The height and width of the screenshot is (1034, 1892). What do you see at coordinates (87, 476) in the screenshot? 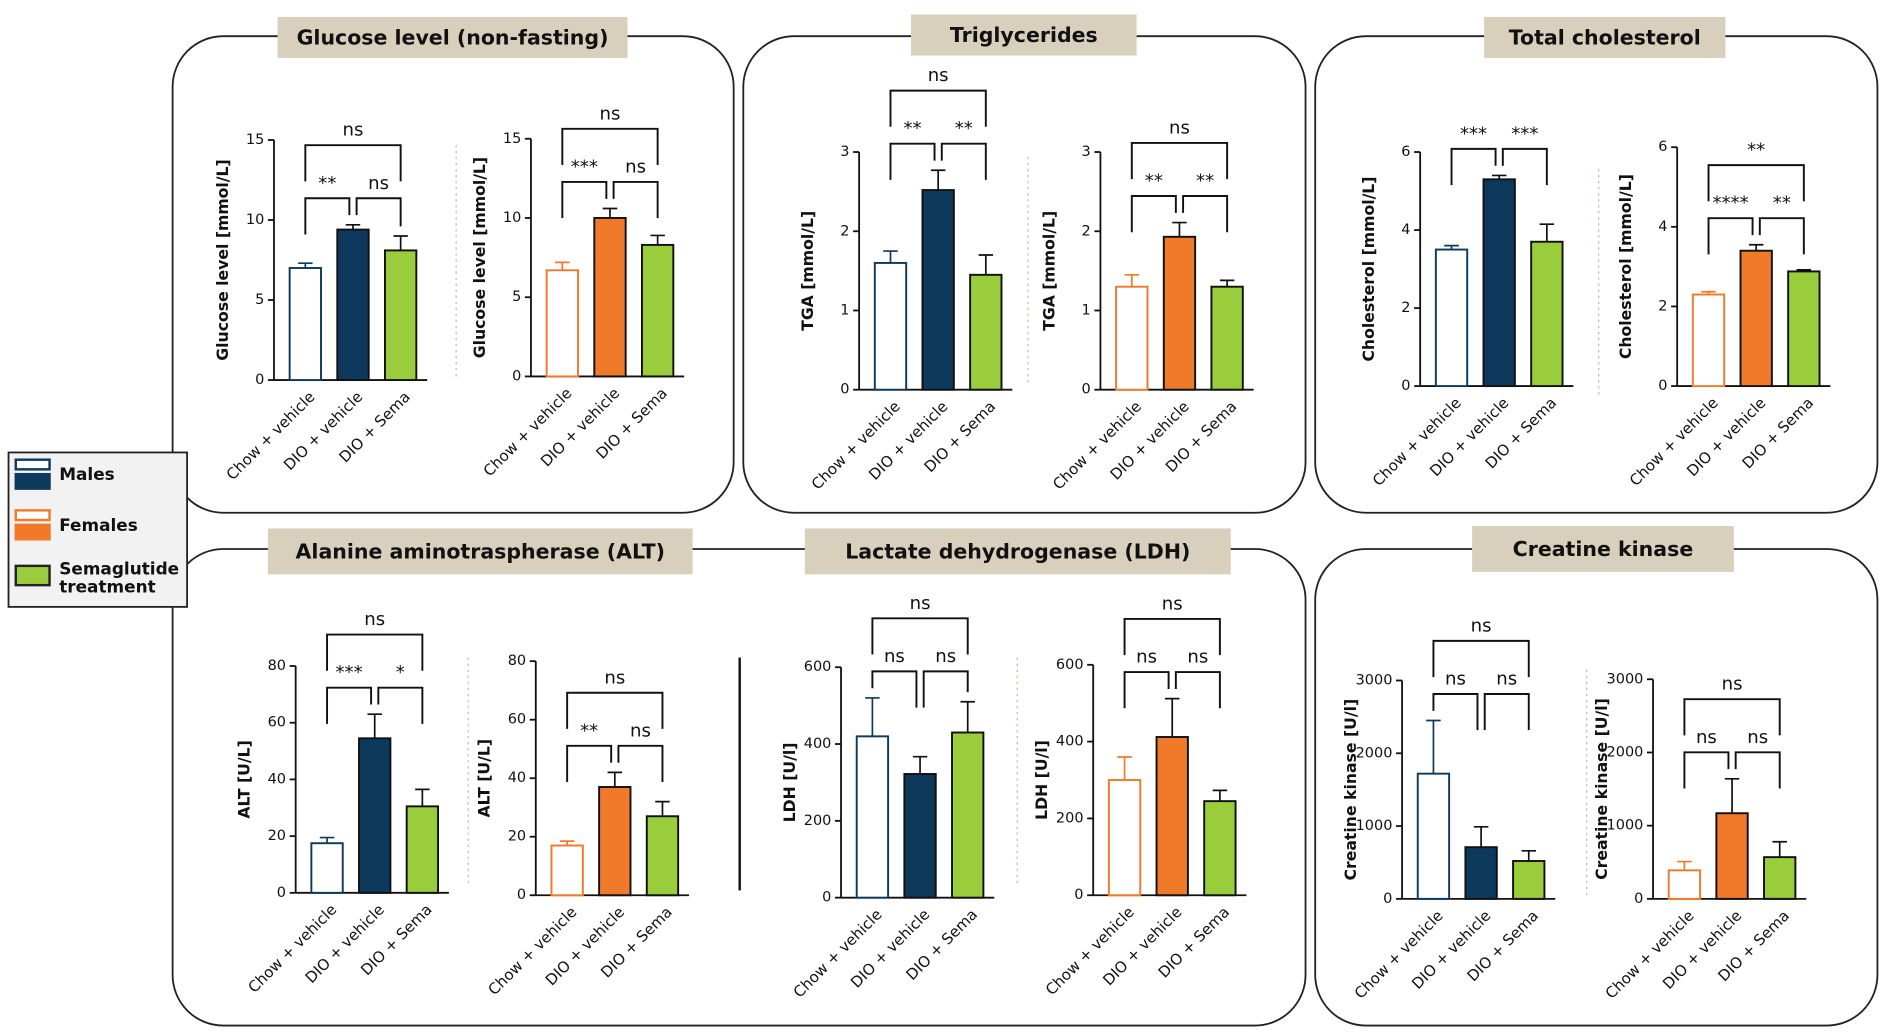
I see `legend-label: Males` at bounding box center [87, 476].